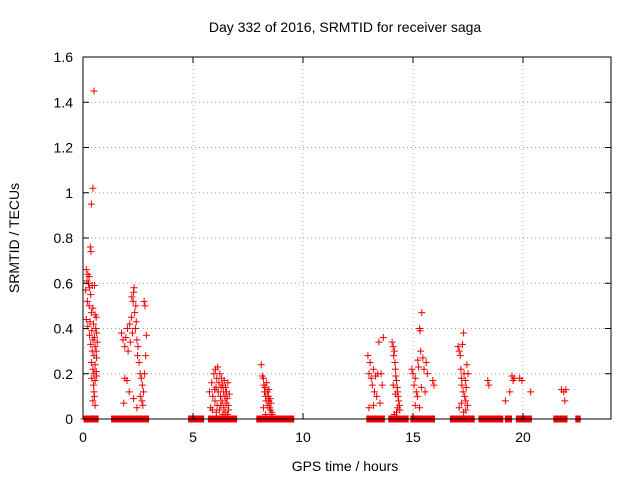  Describe the element at coordinates (69, 193) in the screenshot. I see `y-tick-label: 1` at that location.